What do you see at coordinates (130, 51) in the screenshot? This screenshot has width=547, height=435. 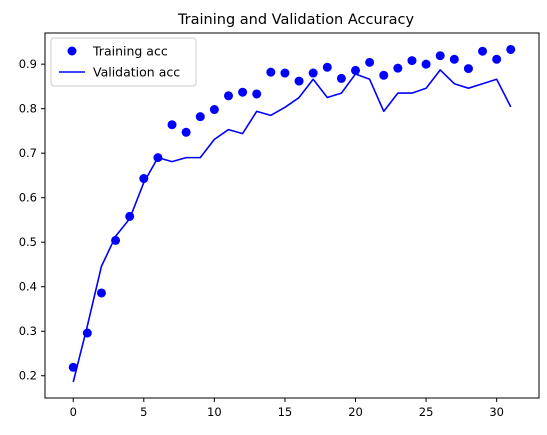 I see `legend-label-training-acc: Training acc` at bounding box center [130, 51].